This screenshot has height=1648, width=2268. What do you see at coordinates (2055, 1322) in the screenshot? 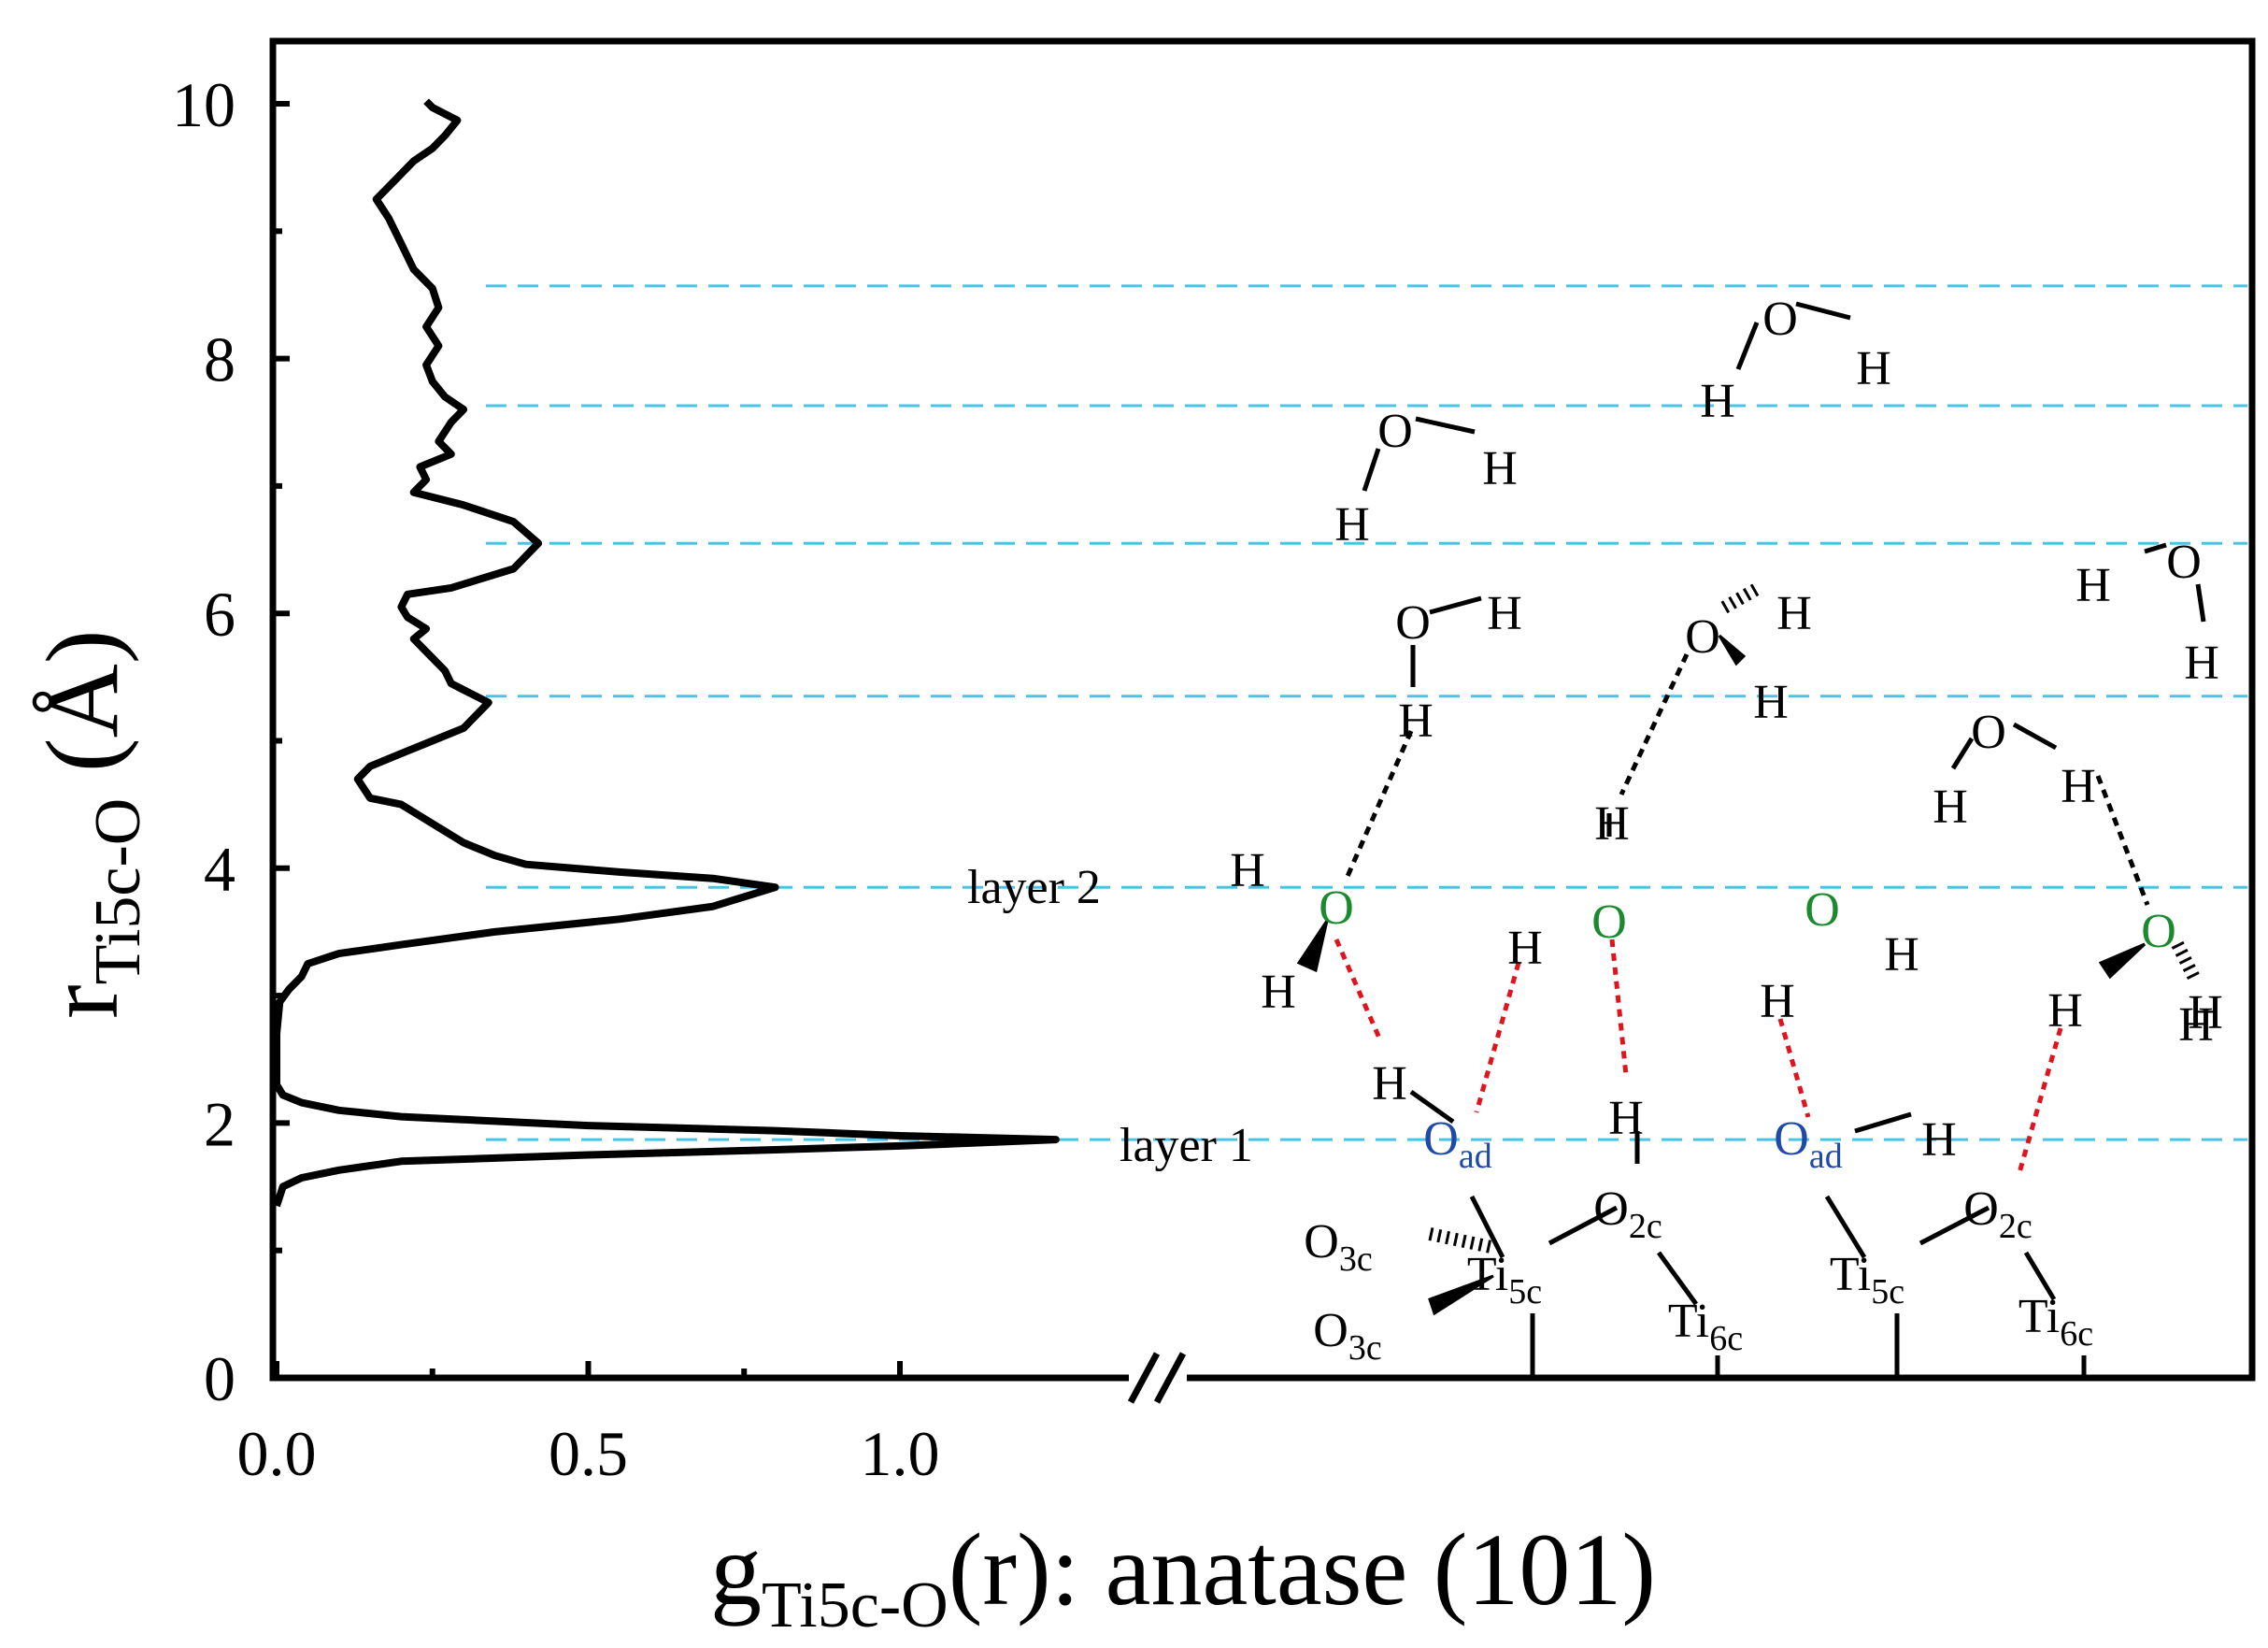
I see `label-ti6c-2: Ti6c` at bounding box center [2055, 1322].